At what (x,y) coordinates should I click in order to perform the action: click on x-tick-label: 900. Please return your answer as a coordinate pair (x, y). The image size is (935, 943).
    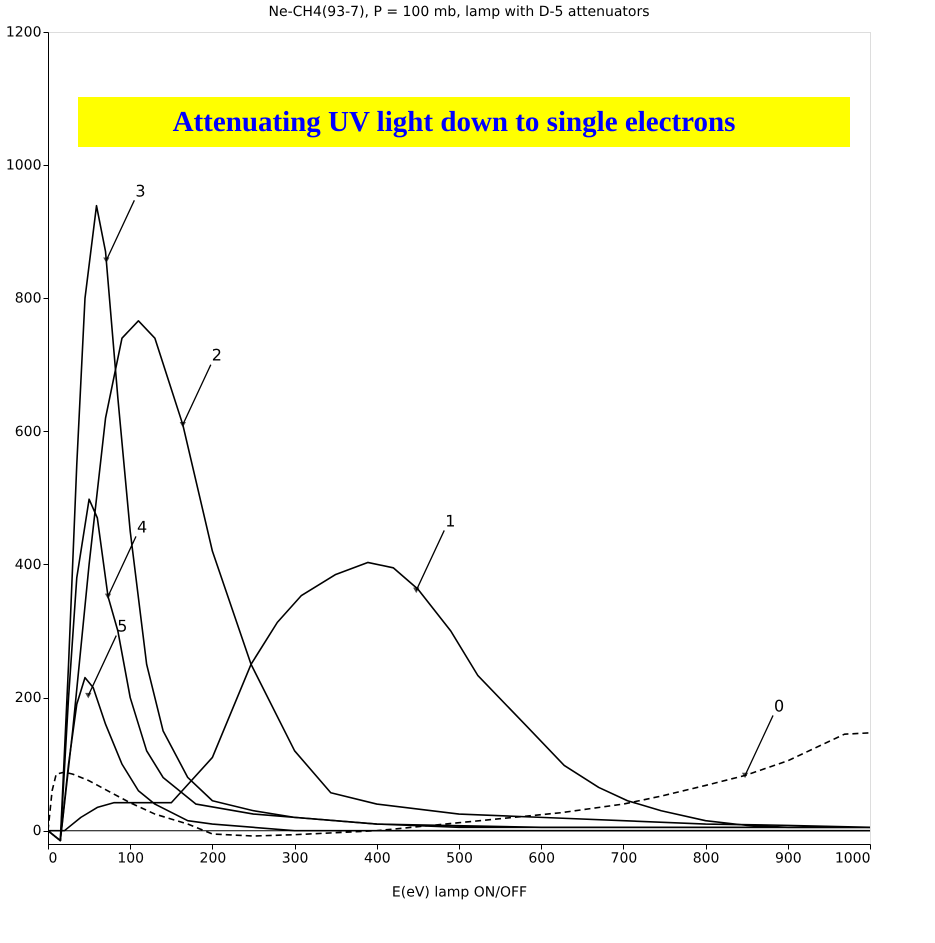
    Looking at the image, I should click on (788, 858).